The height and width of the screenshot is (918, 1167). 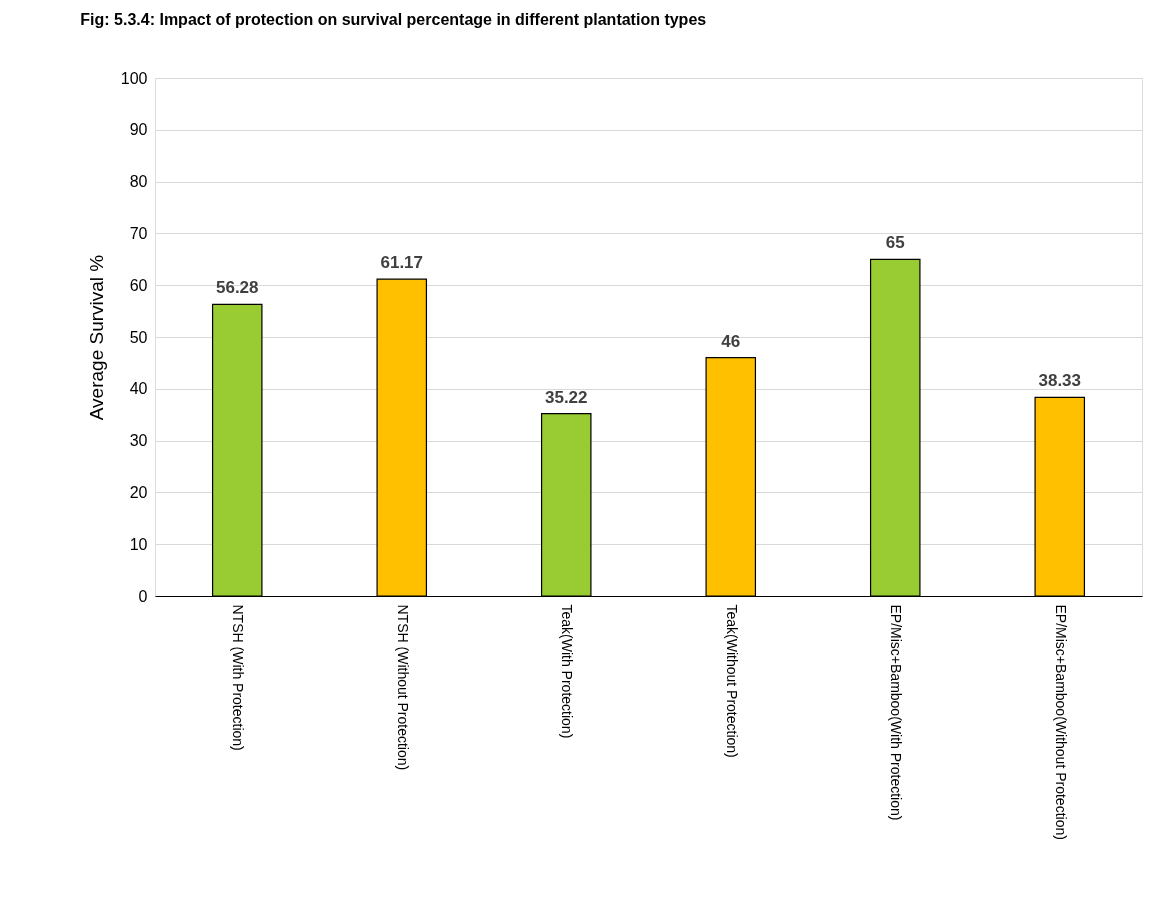 What do you see at coordinates (138, 285) in the screenshot?
I see `y-tick-label: 60` at bounding box center [138, 285].